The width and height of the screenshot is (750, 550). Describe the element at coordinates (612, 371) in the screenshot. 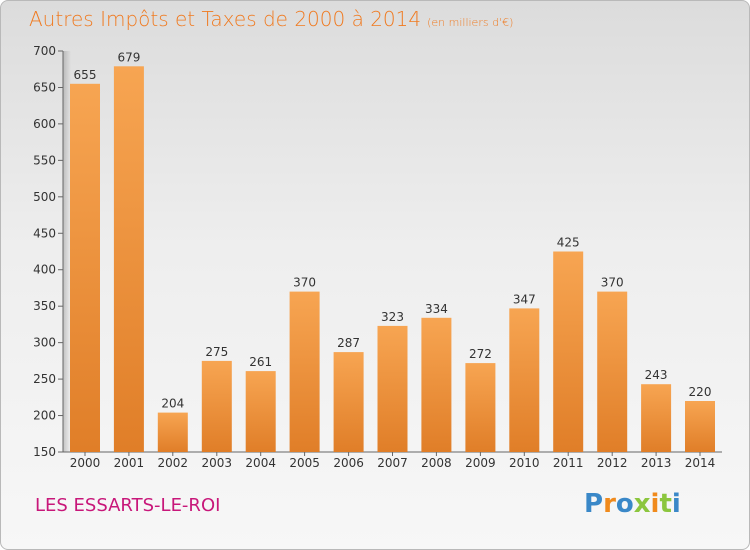

I see `bar-2012` at that location.